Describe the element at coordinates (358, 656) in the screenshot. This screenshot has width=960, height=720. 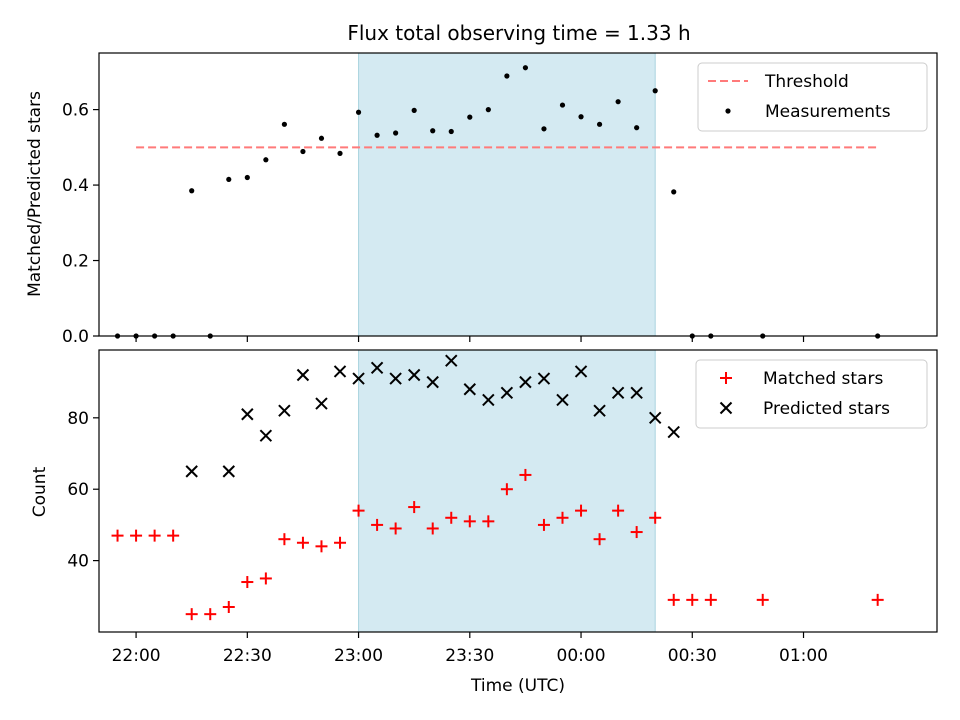
I see `x-tick-label: 23:00` at that location.